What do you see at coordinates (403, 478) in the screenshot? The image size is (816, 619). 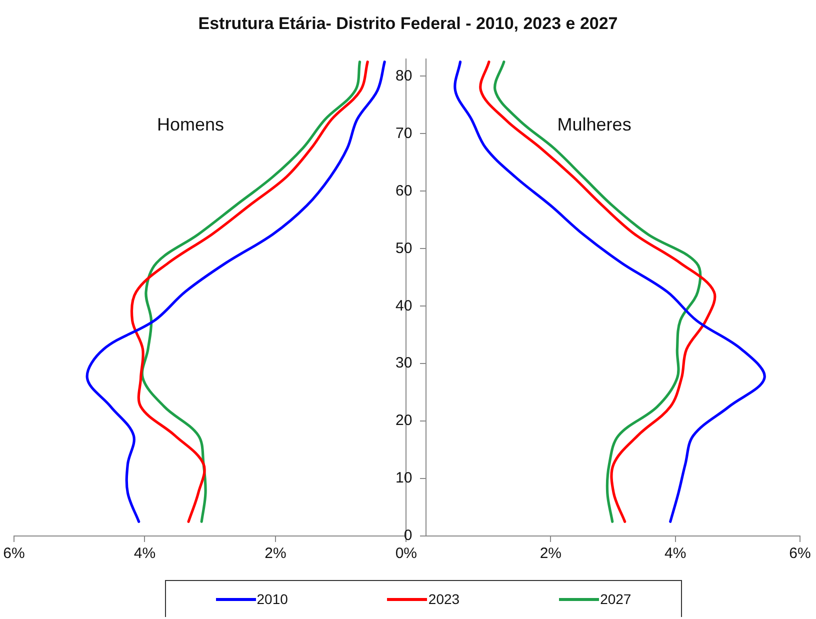 I see `y-tick-label: 10` at bounding box center [403, 478].